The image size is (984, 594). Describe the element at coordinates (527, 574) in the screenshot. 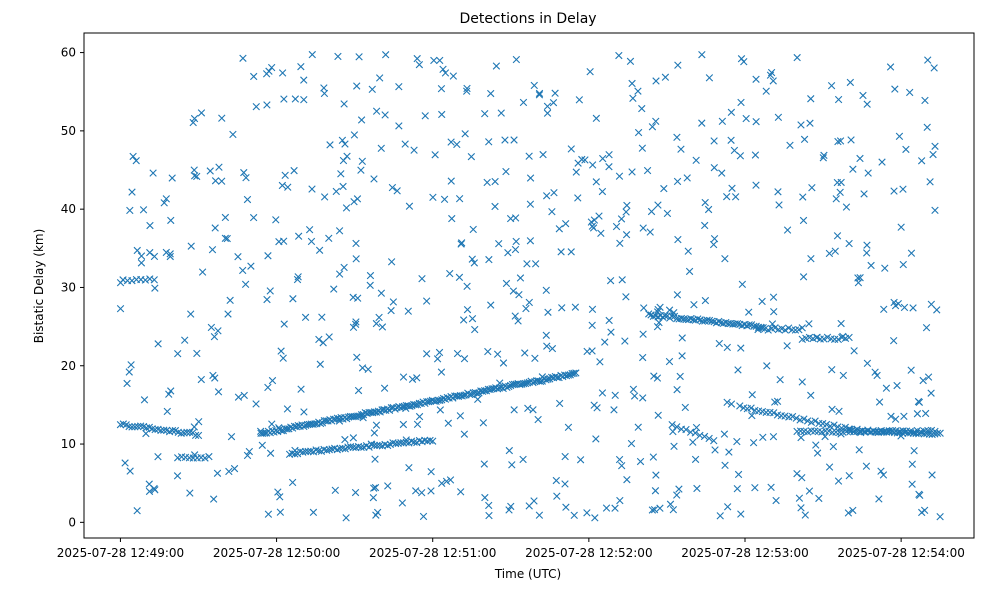

I see `x-axis-label: Time (UTC)` at that location.